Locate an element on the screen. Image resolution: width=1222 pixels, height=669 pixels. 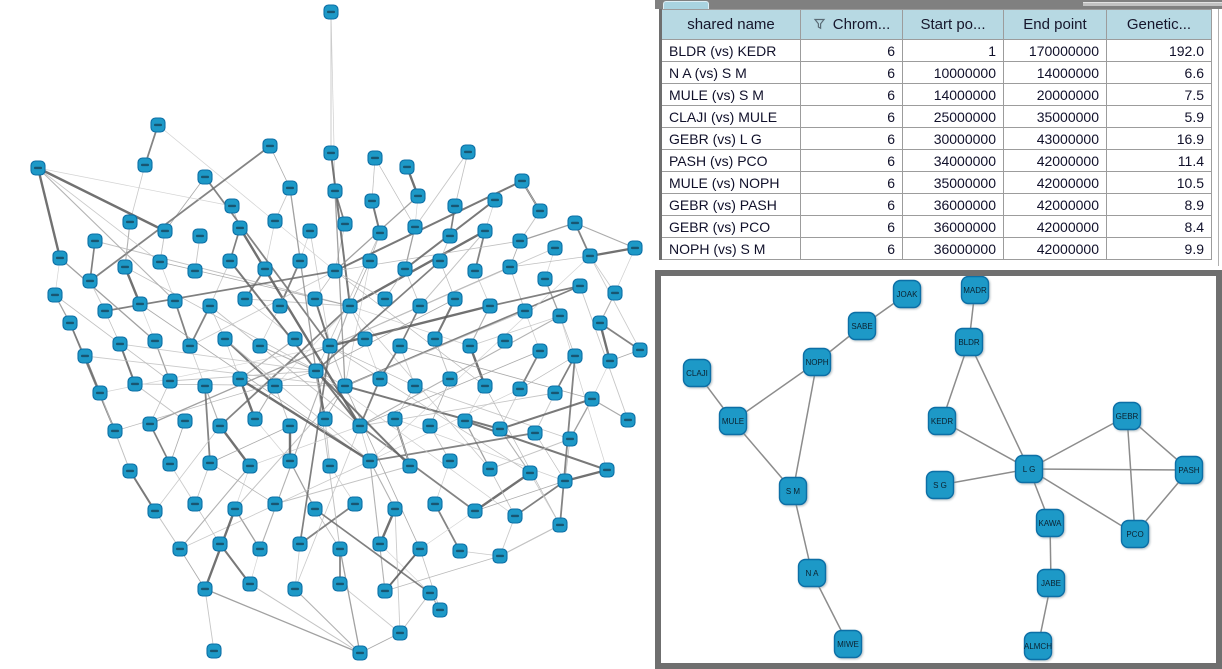
node-MADR: MADR is located at coordinates (975, 290).